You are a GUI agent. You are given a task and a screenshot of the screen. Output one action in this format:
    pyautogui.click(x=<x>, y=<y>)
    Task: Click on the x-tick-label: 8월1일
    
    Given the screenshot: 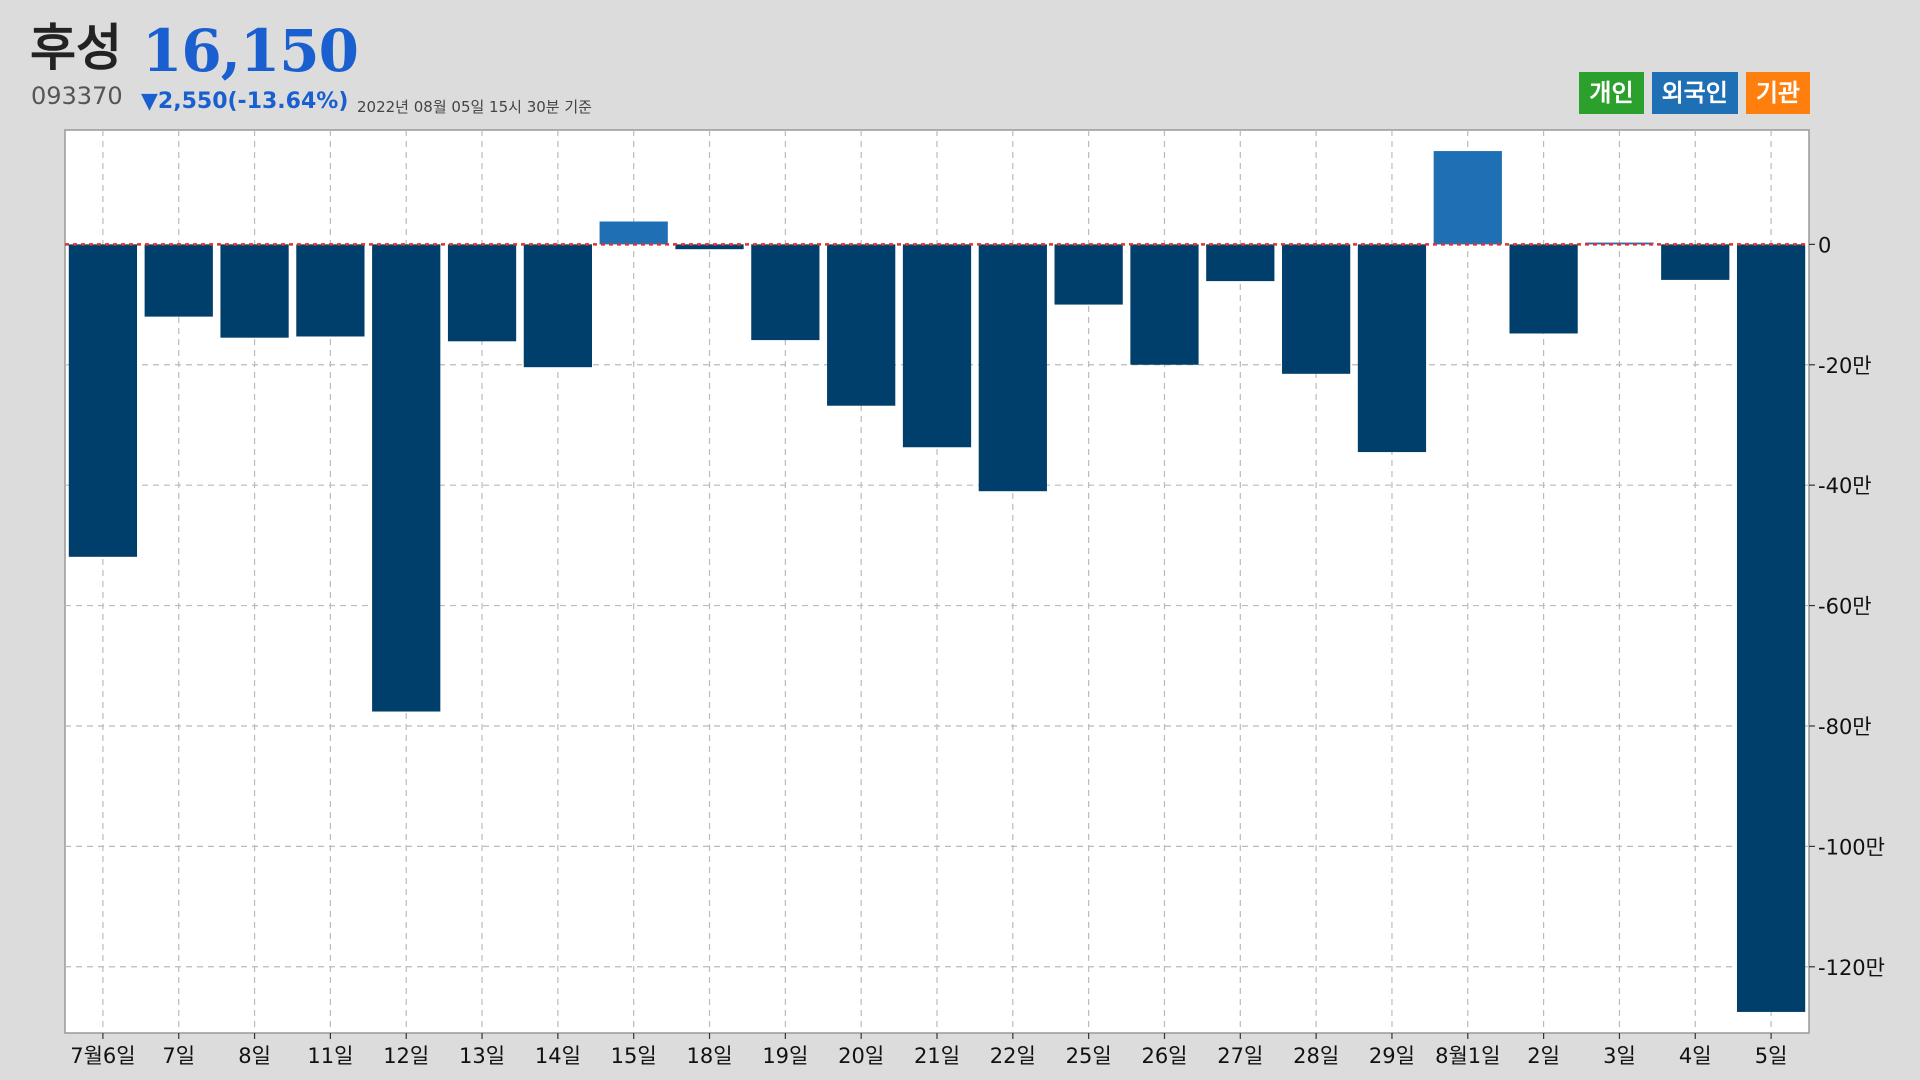 What is the action you would take?
    pyautogui.click(x=1467, y=1056)
    